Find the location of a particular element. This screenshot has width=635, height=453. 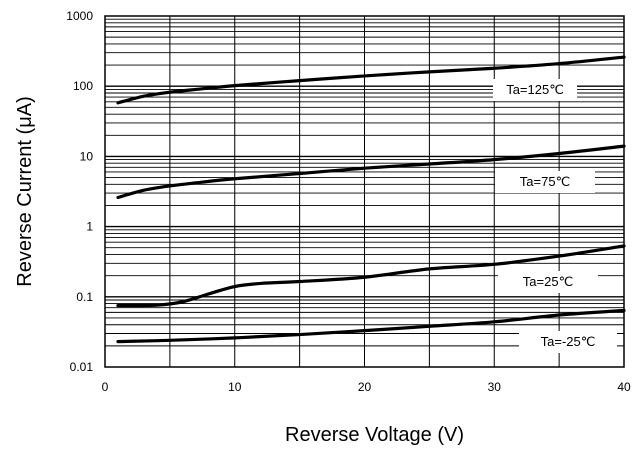

x-axis-label: Reverse Voltage (V) is located at coordinates (374, 435).